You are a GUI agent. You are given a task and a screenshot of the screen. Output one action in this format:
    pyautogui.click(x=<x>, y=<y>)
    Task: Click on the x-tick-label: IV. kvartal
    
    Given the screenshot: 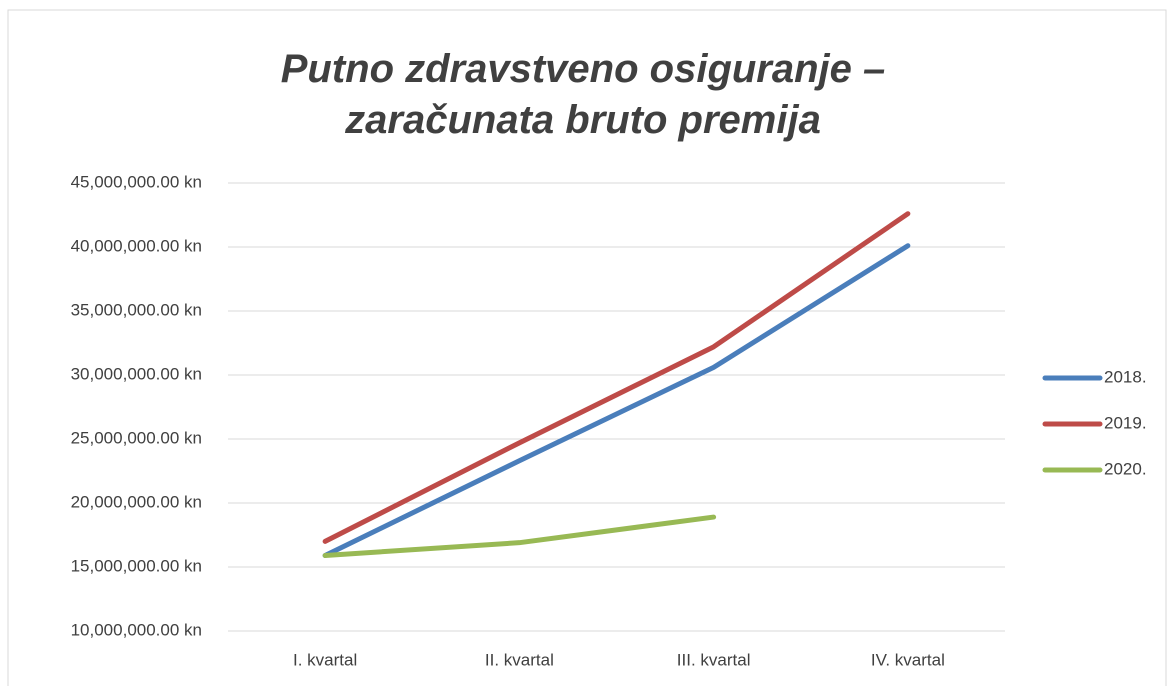 What is the action you would take?
    pyautogui.click(x=908, y=659)
    